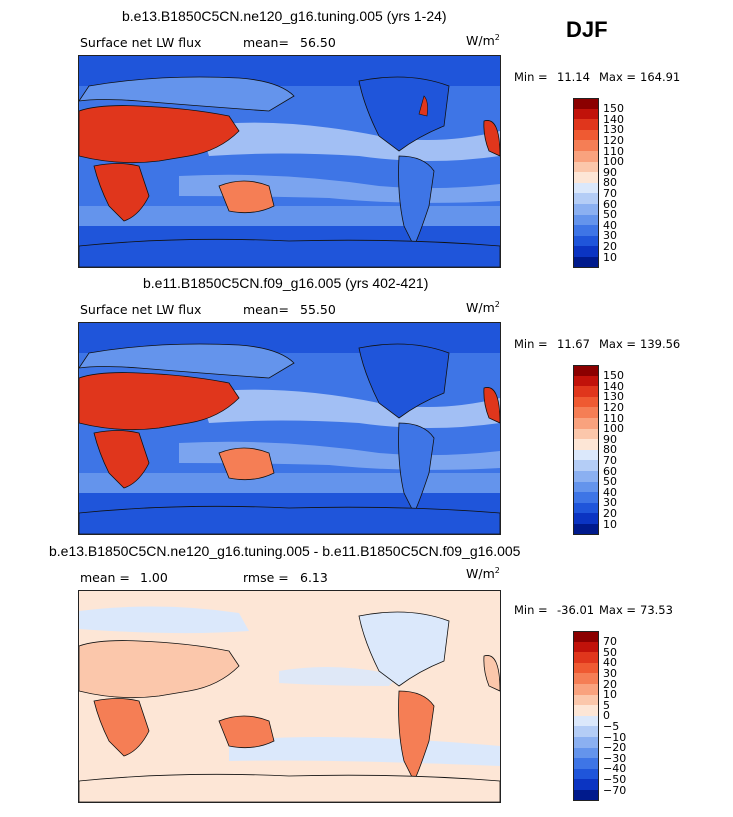 The image size is (733, 817). I want to click on panel1-max-value: 164.91, so click(660, 77).